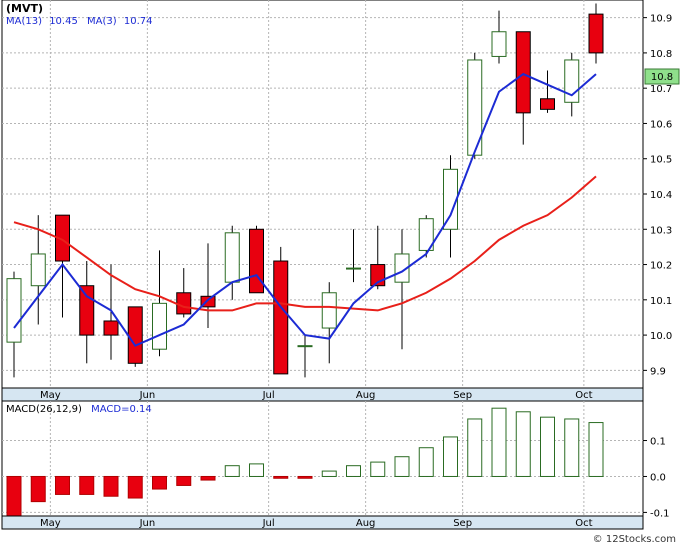 The image size is (680, 546). Describe the element at coordinates (50, 395) in the screenshot. I see `month-label: May` at that location.